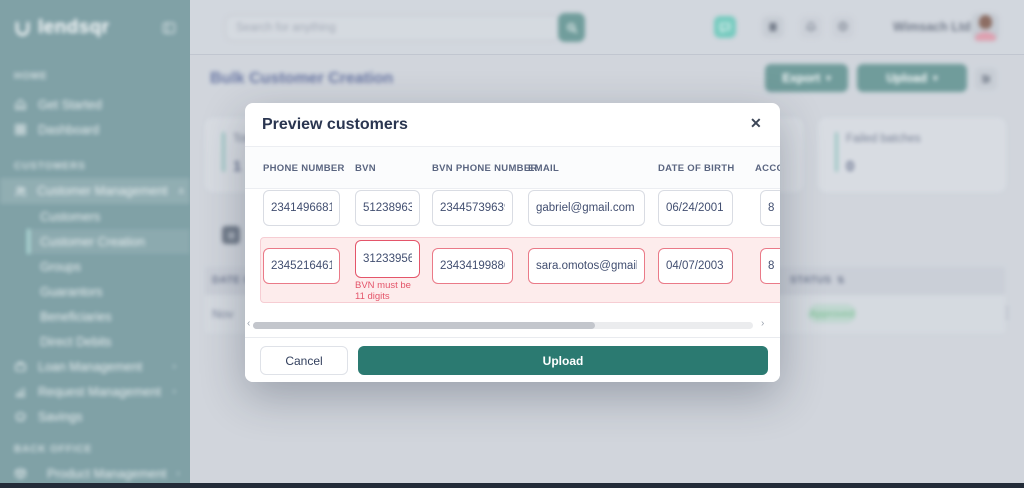  I want to click on sidebar-item-customer-management: Customer Management ∧, so click(95, 191).